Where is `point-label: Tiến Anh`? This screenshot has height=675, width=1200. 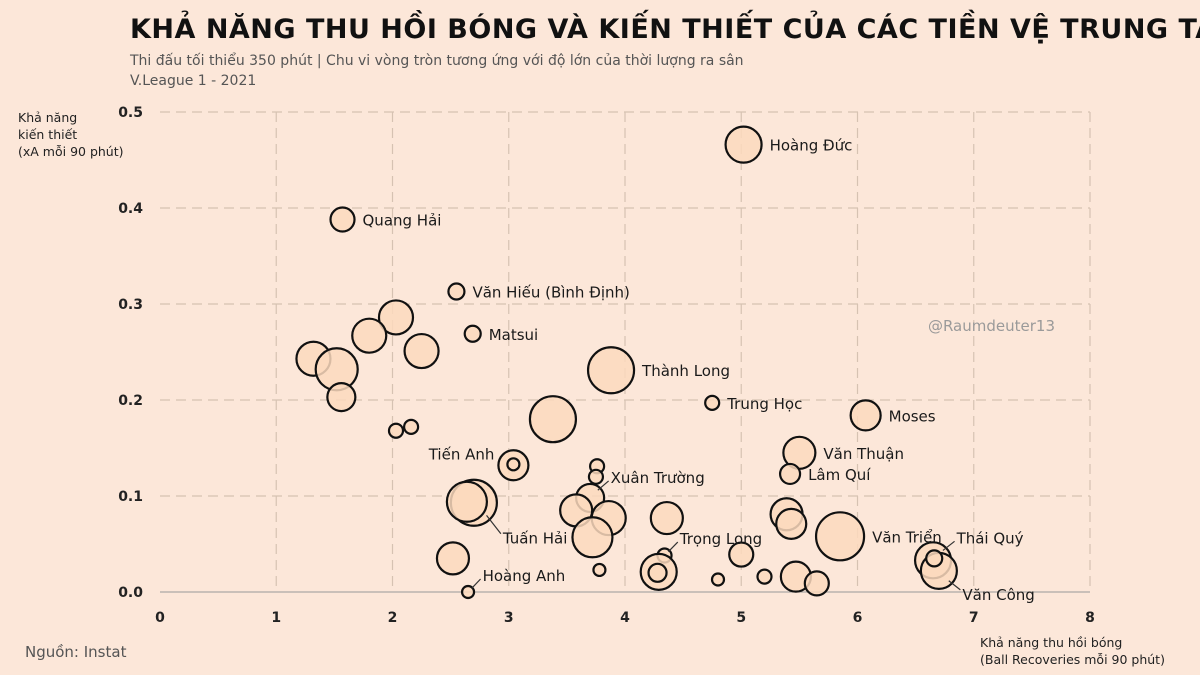
point-label: Tiến Anh is located at coordinates (461, 454).